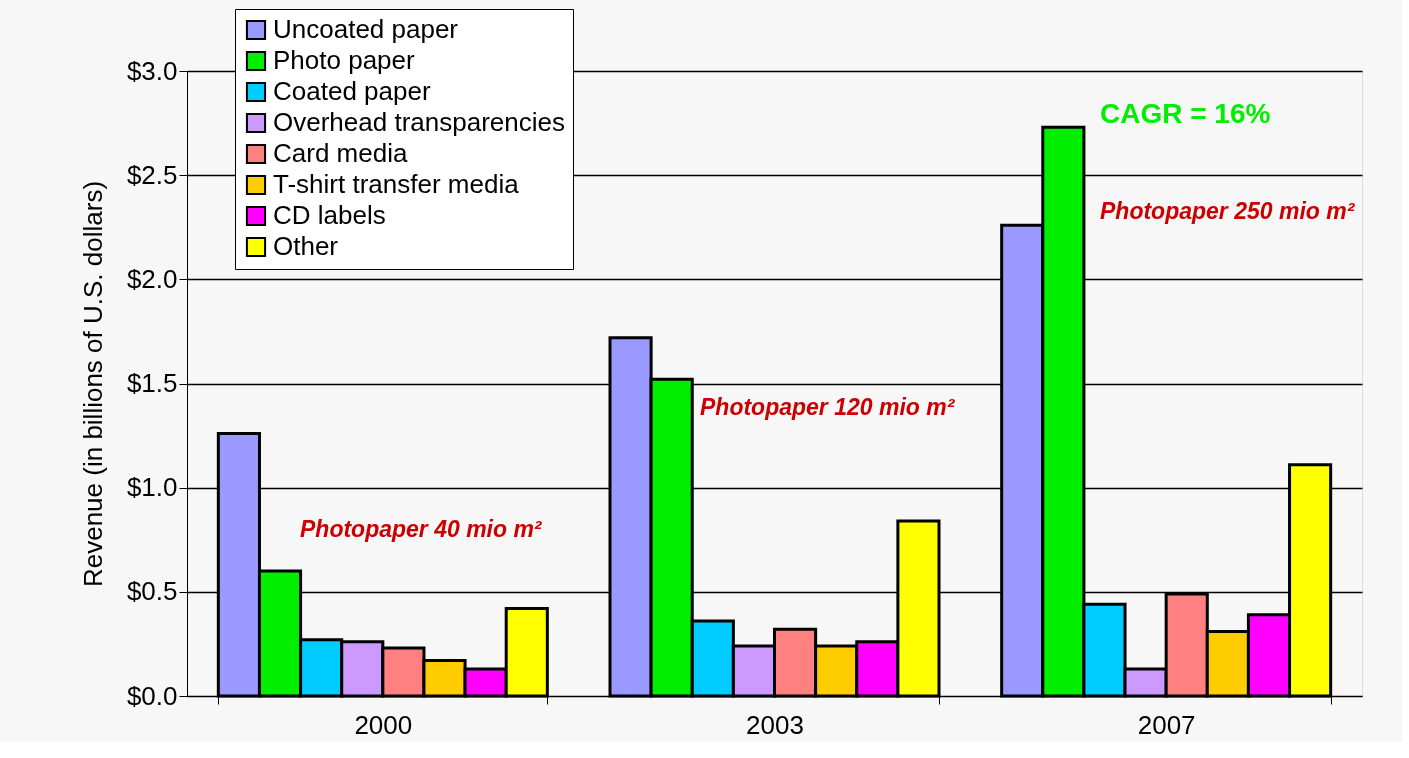 The image size is (1409, 758). I want to click on legend-label: Other, so click(306, 246).